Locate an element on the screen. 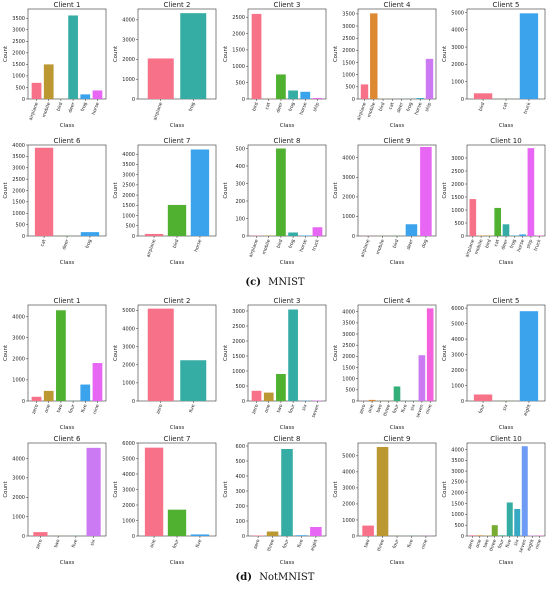 The height and width of the screenshot is (590, 550). y-tick-label: 400 is located at coordinates (240, 167).